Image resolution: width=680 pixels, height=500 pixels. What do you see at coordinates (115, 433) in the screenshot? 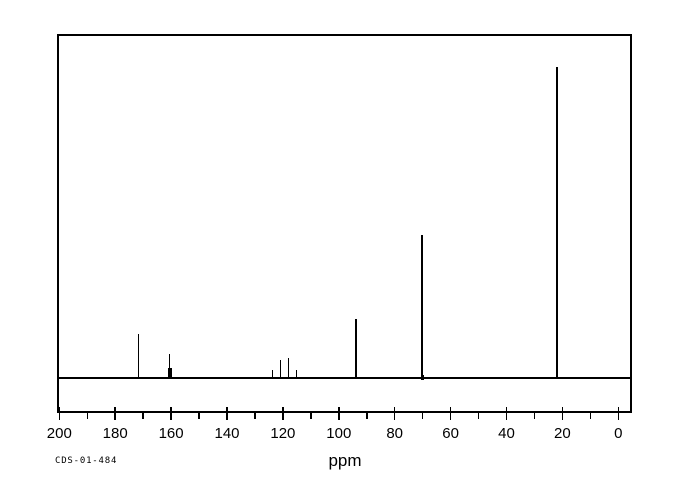
I see `x-axis-tick-label: 180` at bounding box center [115, 433].